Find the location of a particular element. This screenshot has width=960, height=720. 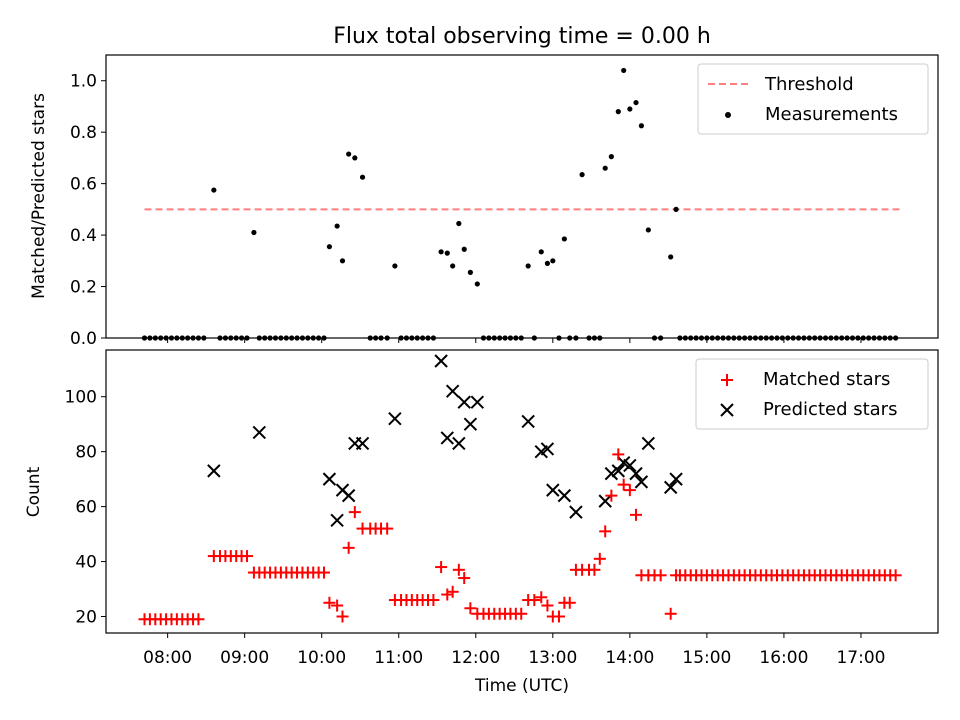

top-x-ticks is located at coordinates (514, 340).